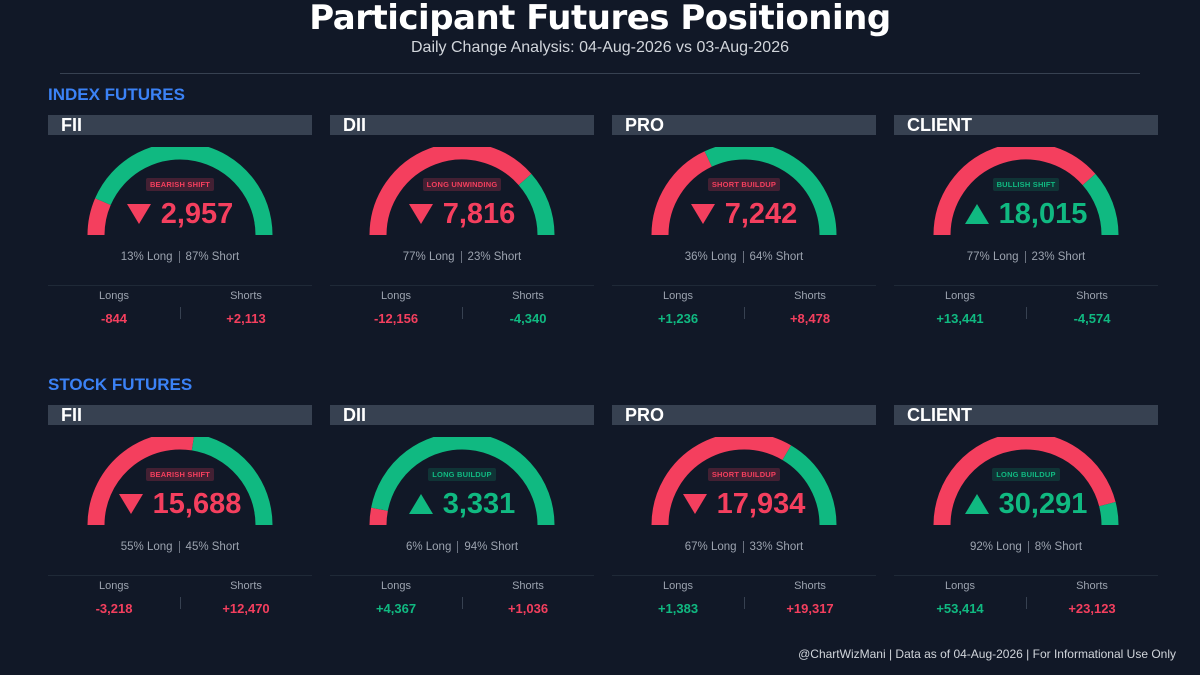  What do you see at coordinates (678, 608) in the screenshot?
I see `longs-change: +1,383` at bounding box center [678, 608].